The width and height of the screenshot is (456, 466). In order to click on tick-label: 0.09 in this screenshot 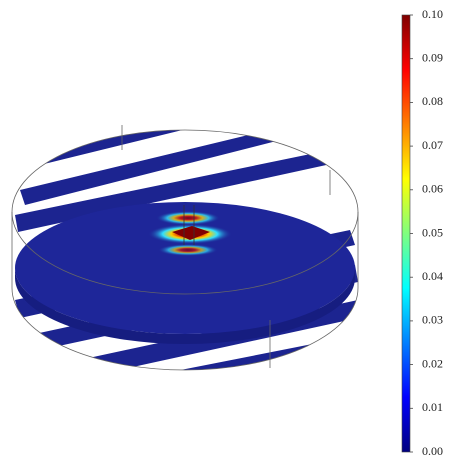, I will do `click(432, 57)`.